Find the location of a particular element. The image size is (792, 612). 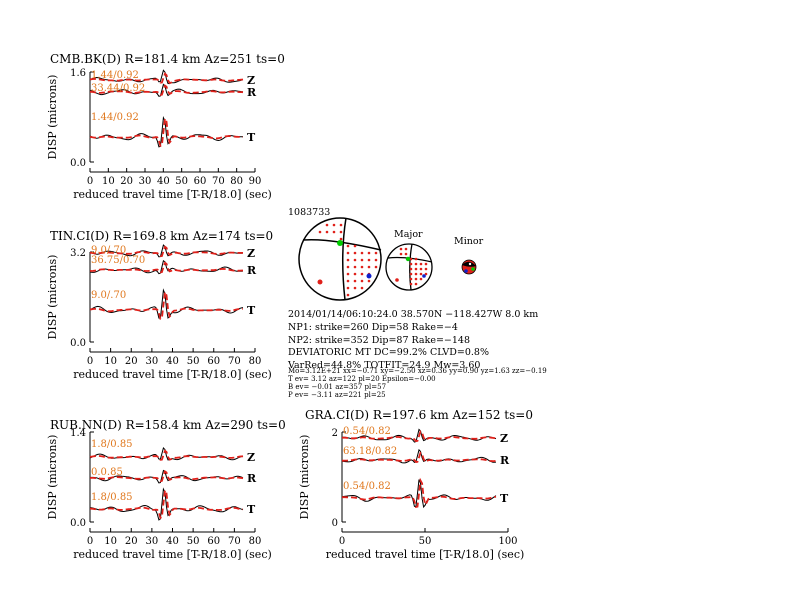

component-label: T is located at coordinates (251, 310).